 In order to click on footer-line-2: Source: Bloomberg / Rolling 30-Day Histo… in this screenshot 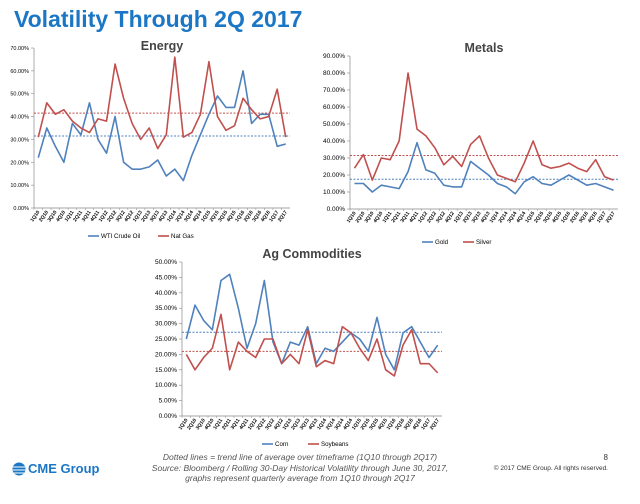, I will do `click(300, 467)`.